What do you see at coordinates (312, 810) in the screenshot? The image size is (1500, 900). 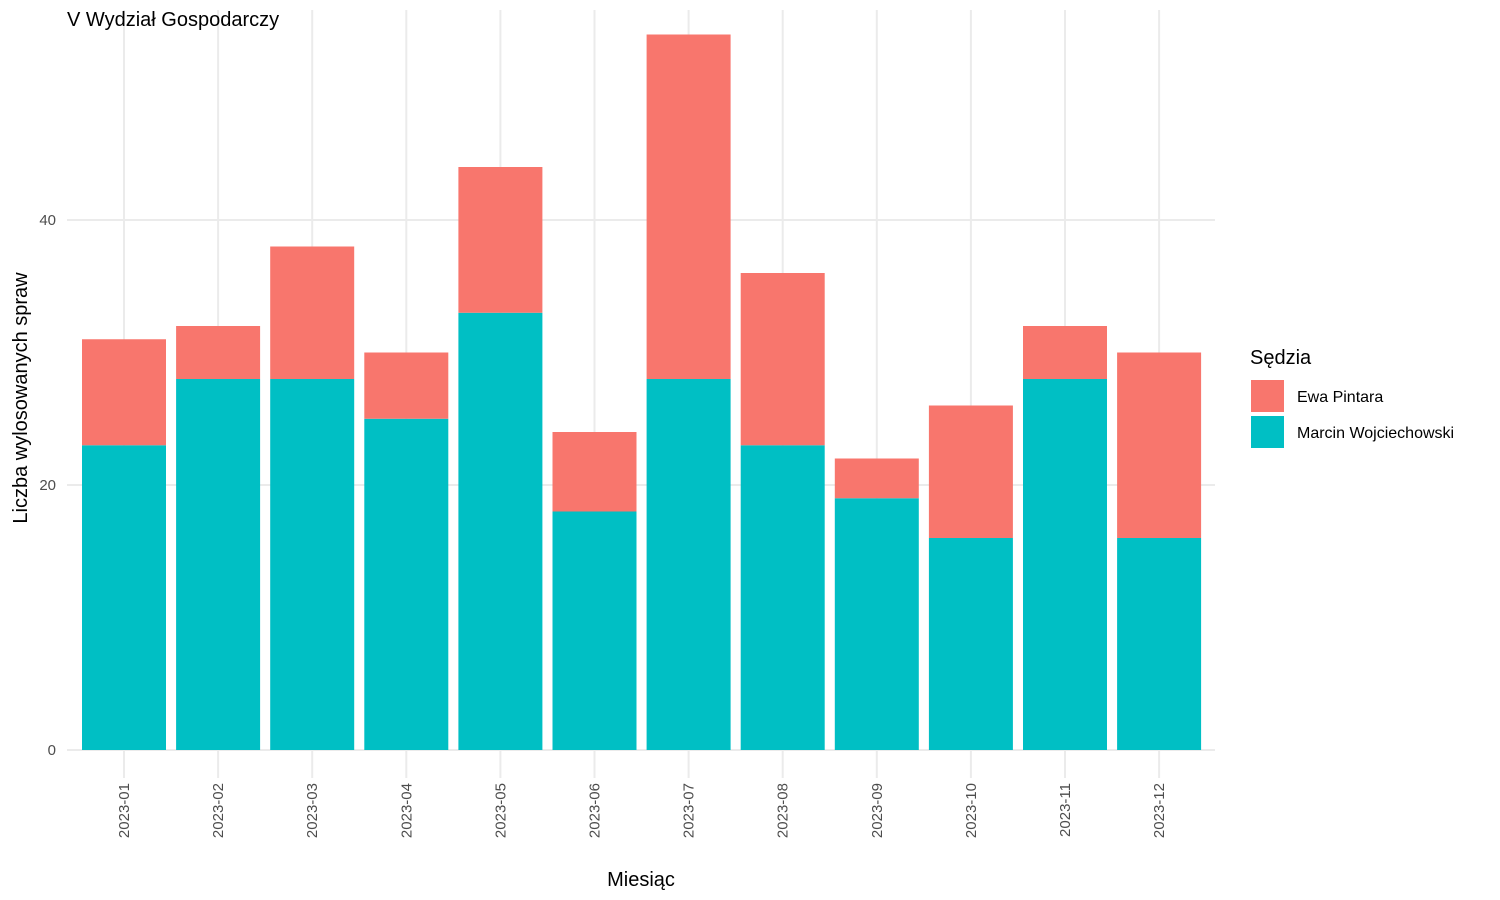 I see `x-tick-label: 2023-03` at bounding box center [312, 810].